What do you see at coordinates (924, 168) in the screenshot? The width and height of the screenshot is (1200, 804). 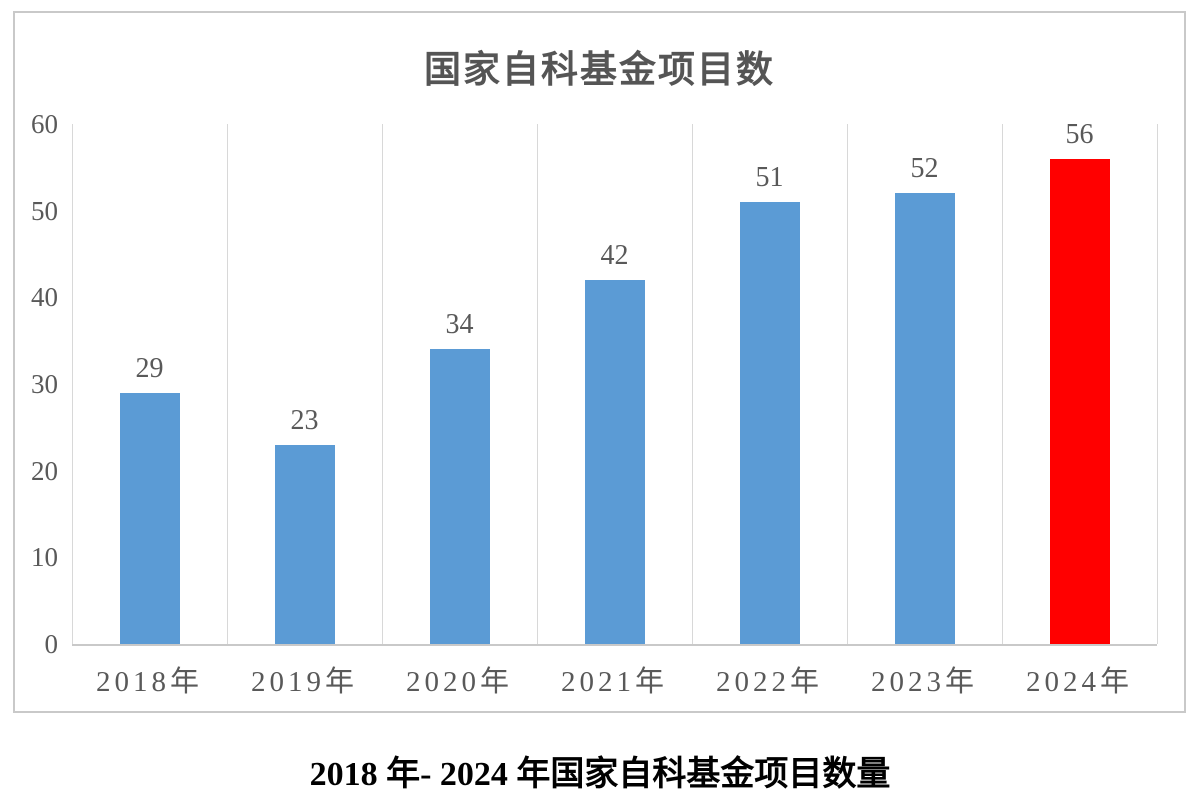 I see `bar-value-label: 52` at bounding box center [924, 168].